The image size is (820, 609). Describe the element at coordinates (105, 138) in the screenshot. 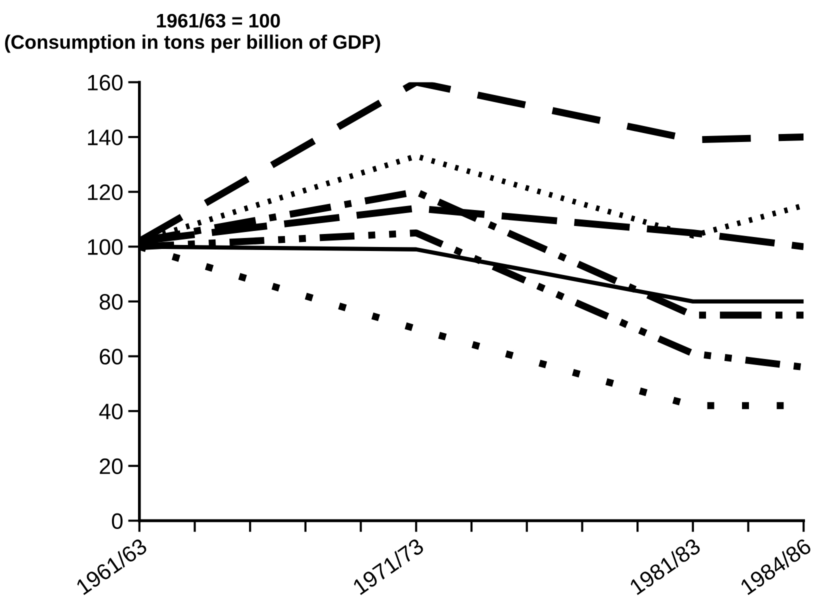

I see `y-tick-label: 140` at that location.